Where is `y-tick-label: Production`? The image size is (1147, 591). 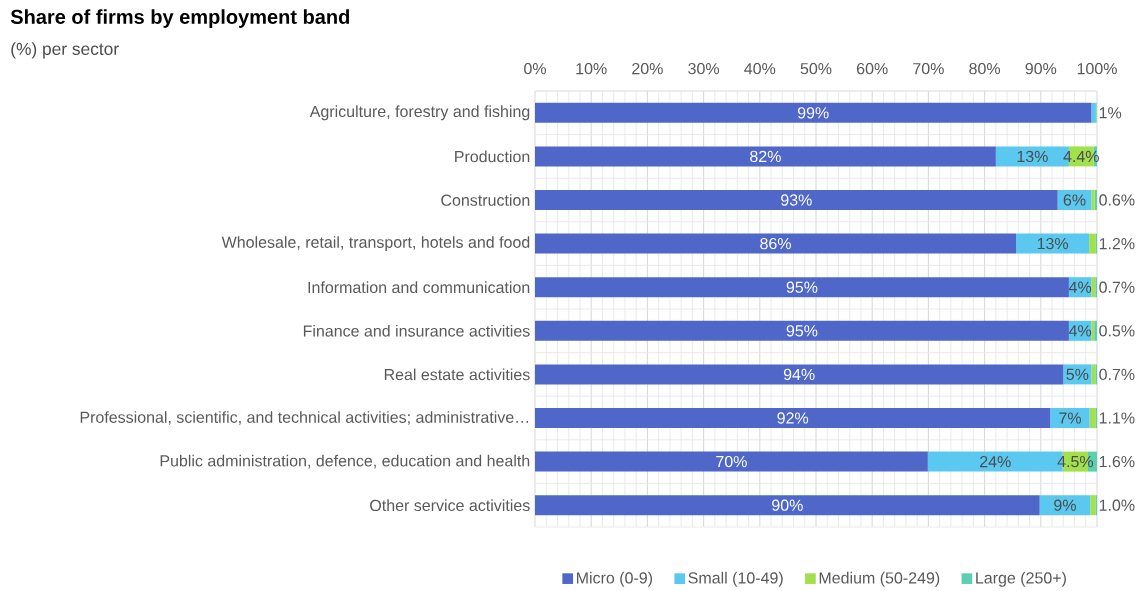
y-tick-label: Production is located at coordinates (492, 156).